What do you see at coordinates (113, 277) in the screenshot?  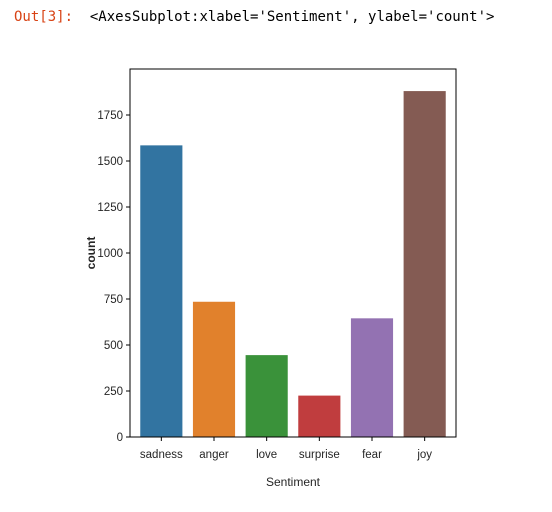 I see `y-ticks-group: 0 250 500 750 1000 1250 1500 1750` at bounding box center [113, 277].